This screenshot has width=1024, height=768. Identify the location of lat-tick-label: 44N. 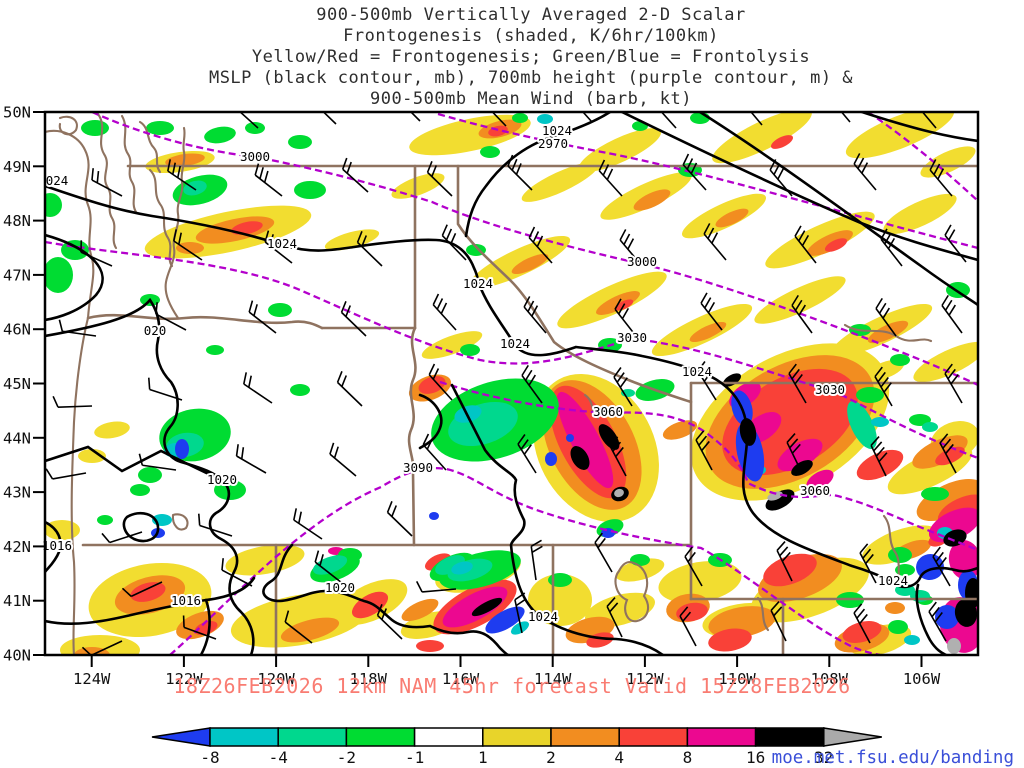
(17, 438).